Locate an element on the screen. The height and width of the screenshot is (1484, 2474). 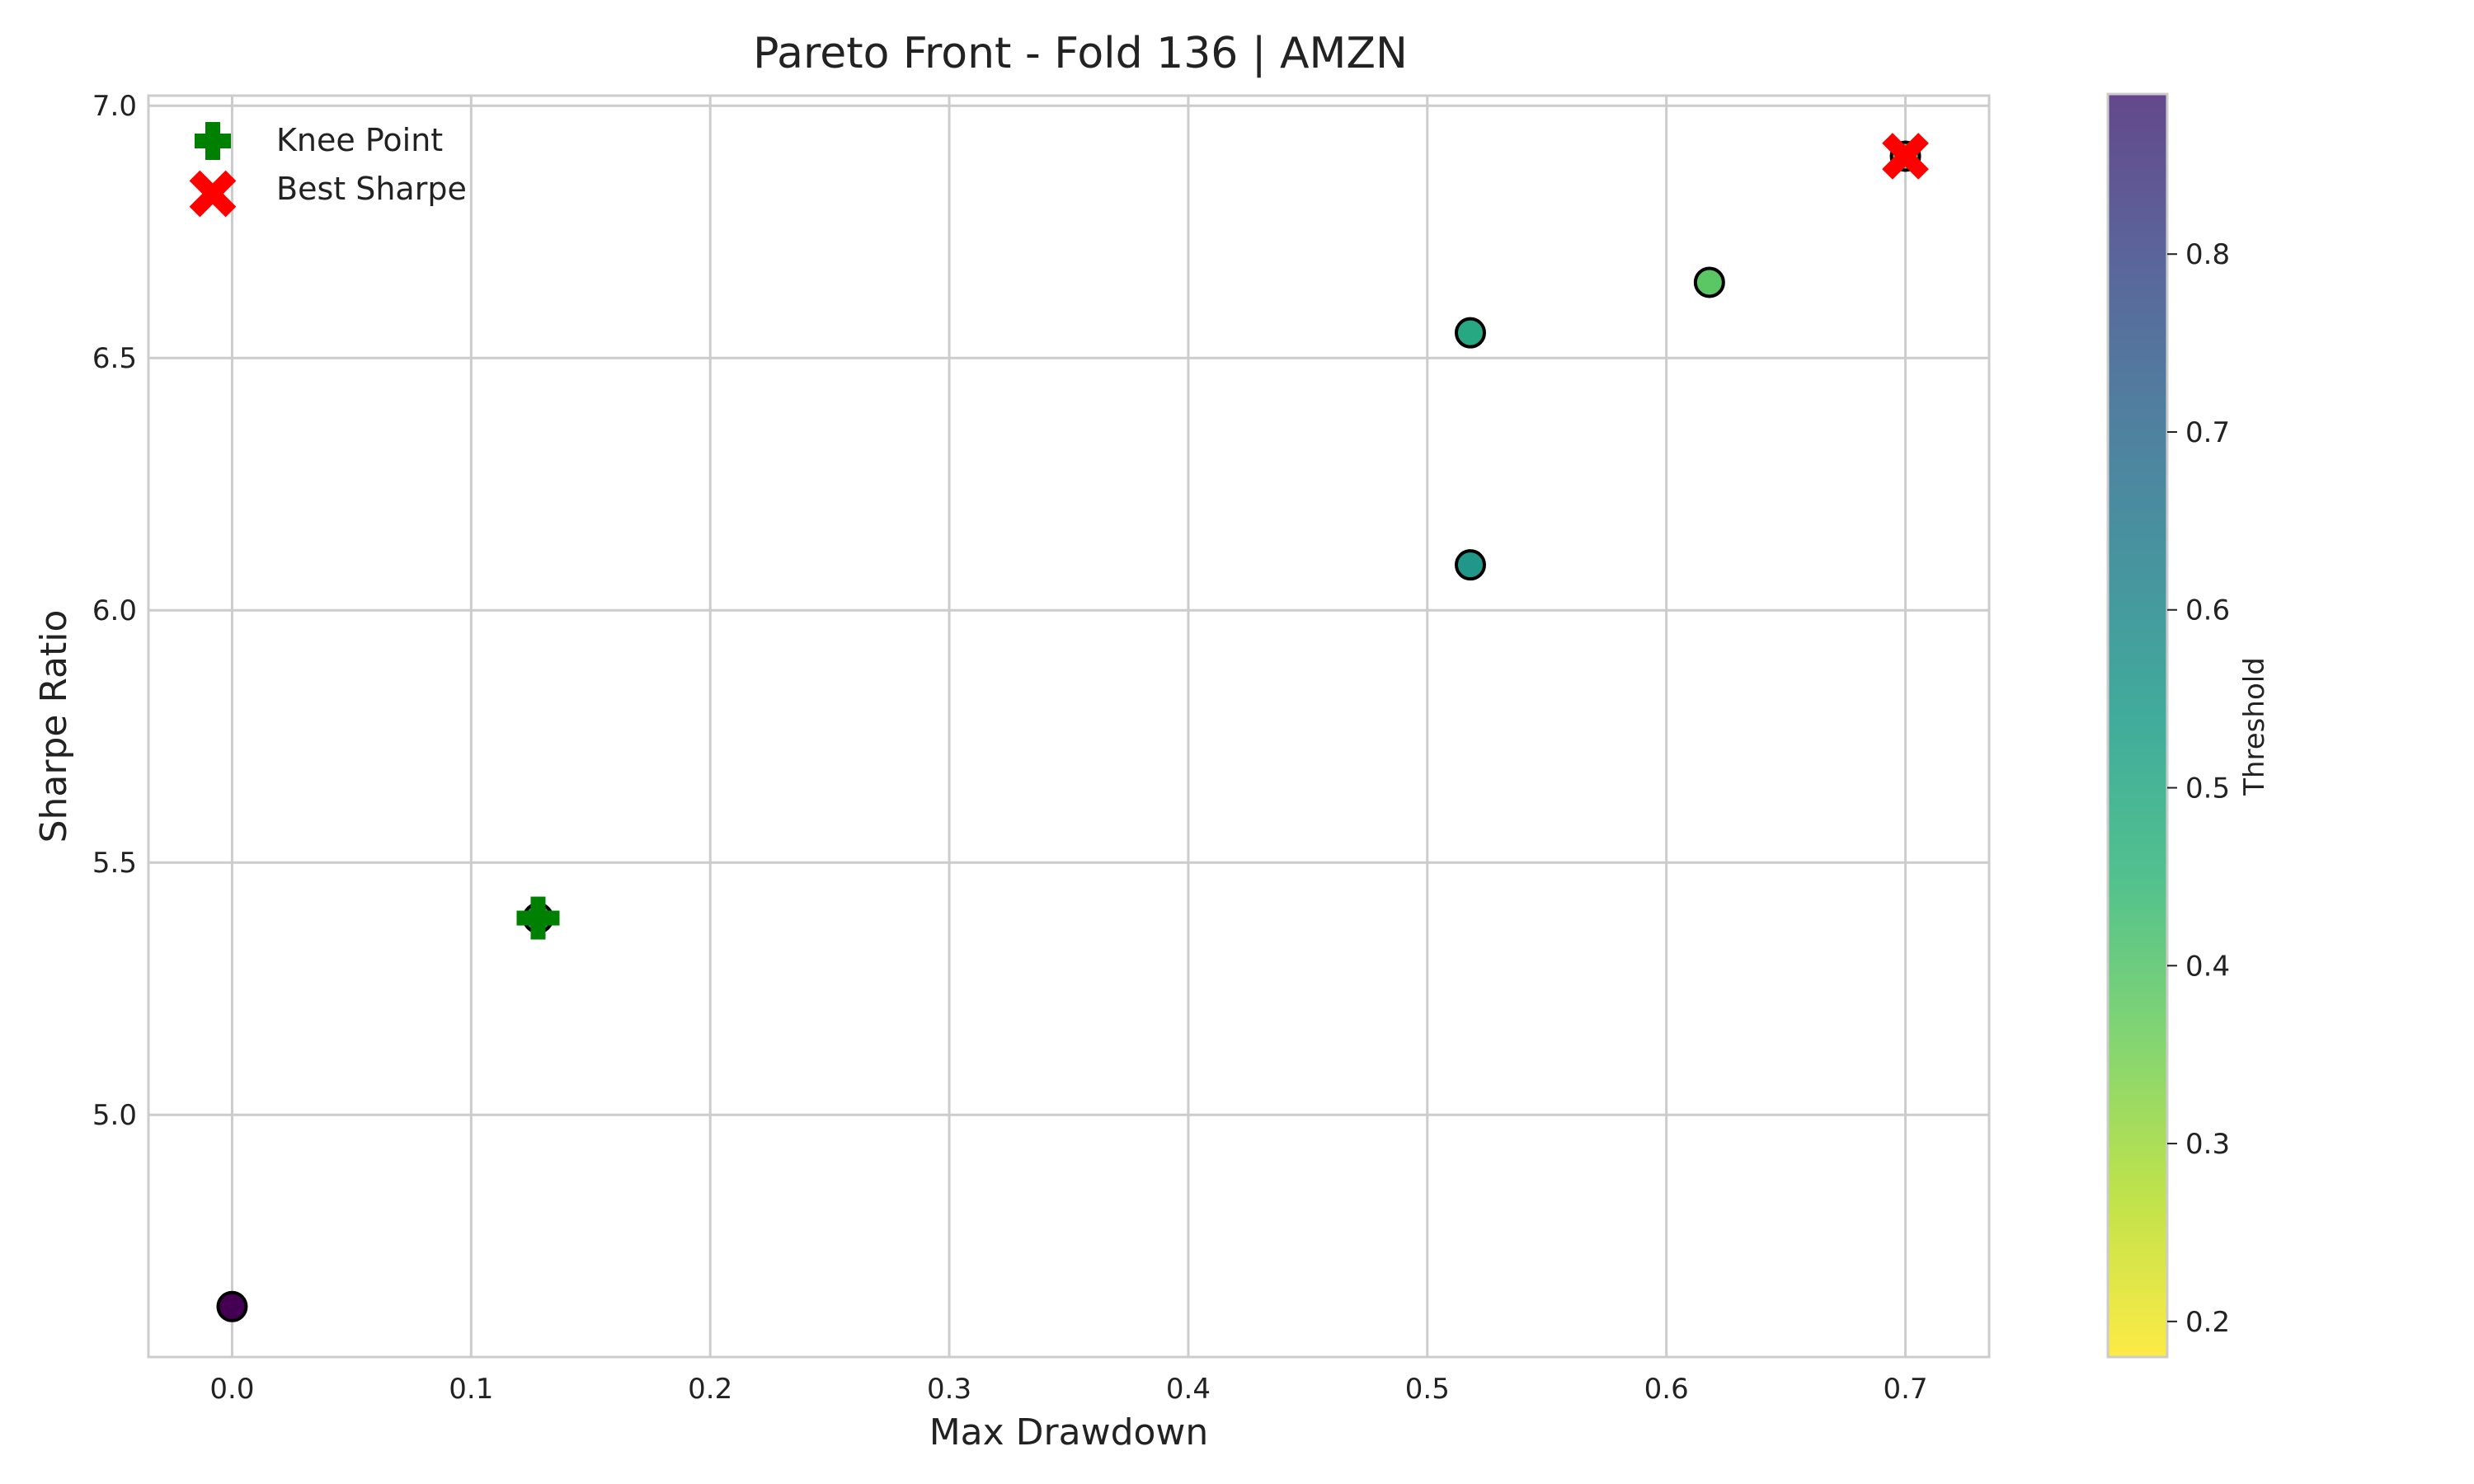
colorbar-tick-label: 0.8 is located at coordinates (2207, 254).